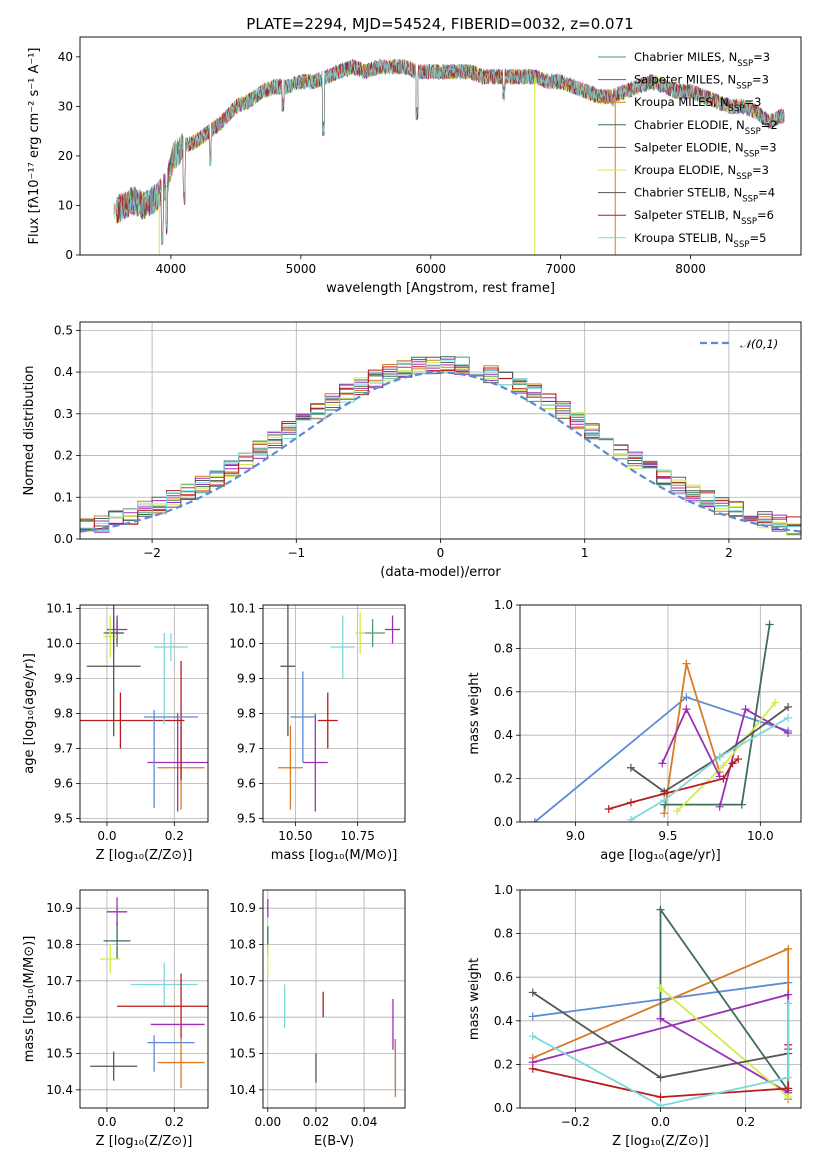 The image size is (819, 1170). I want to click on x-axis-label: wavelength [Angstrom, rest frame], so click(440, 288).